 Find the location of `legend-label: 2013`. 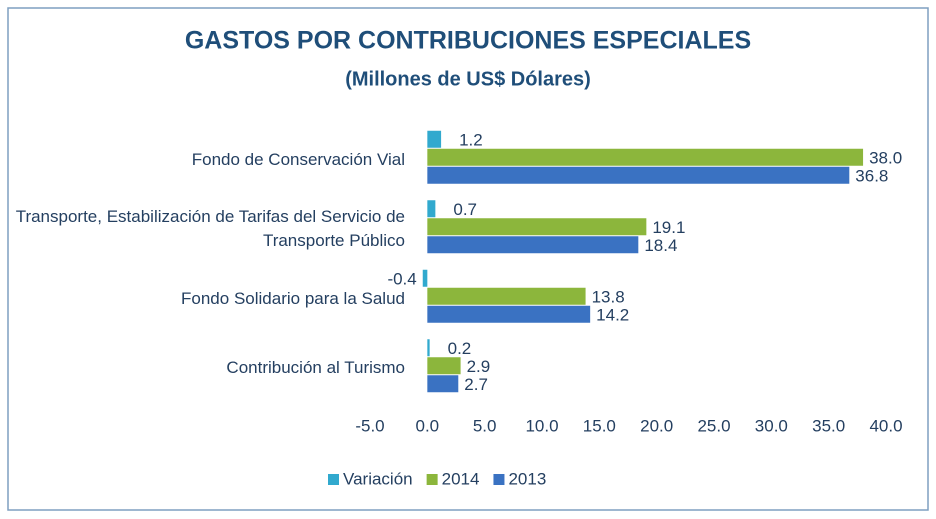

legend-label: 2013 is located at coordinates (527, 478).